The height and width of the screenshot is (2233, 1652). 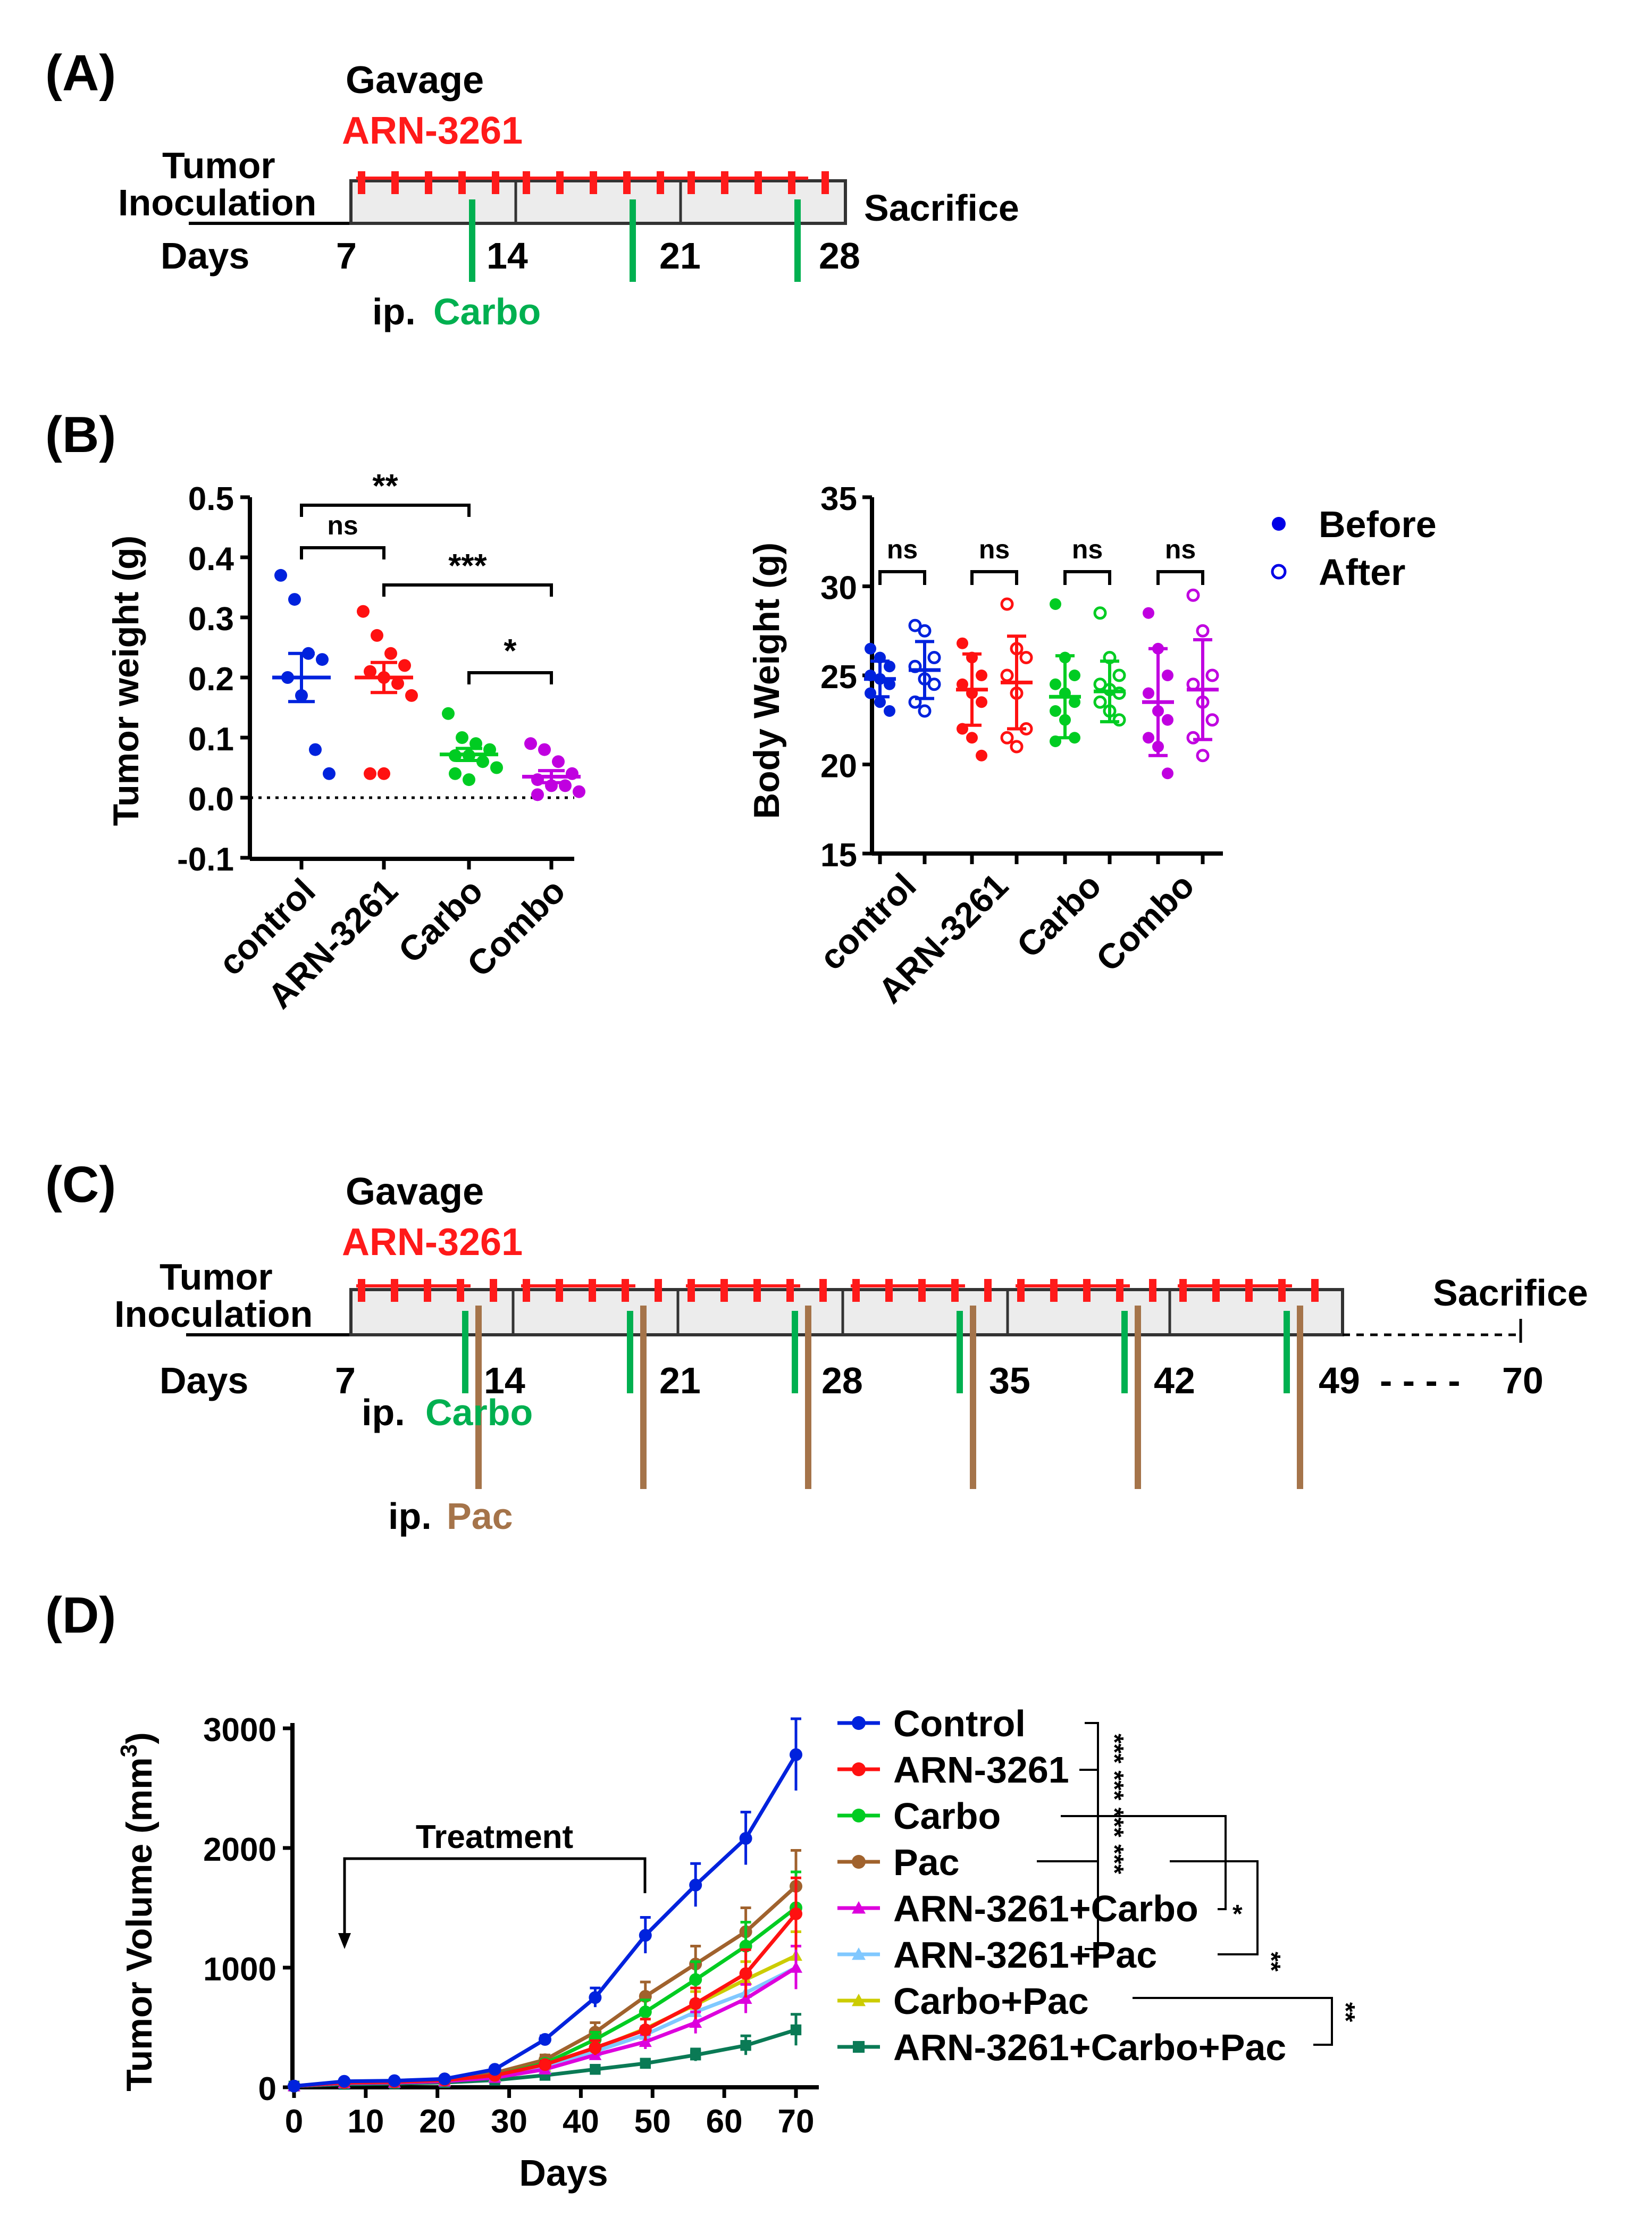 What do you see at coordinates (1362, 572) in the screenshot?
I see `legend-after-label: After` at bounding box center [1362, 572].